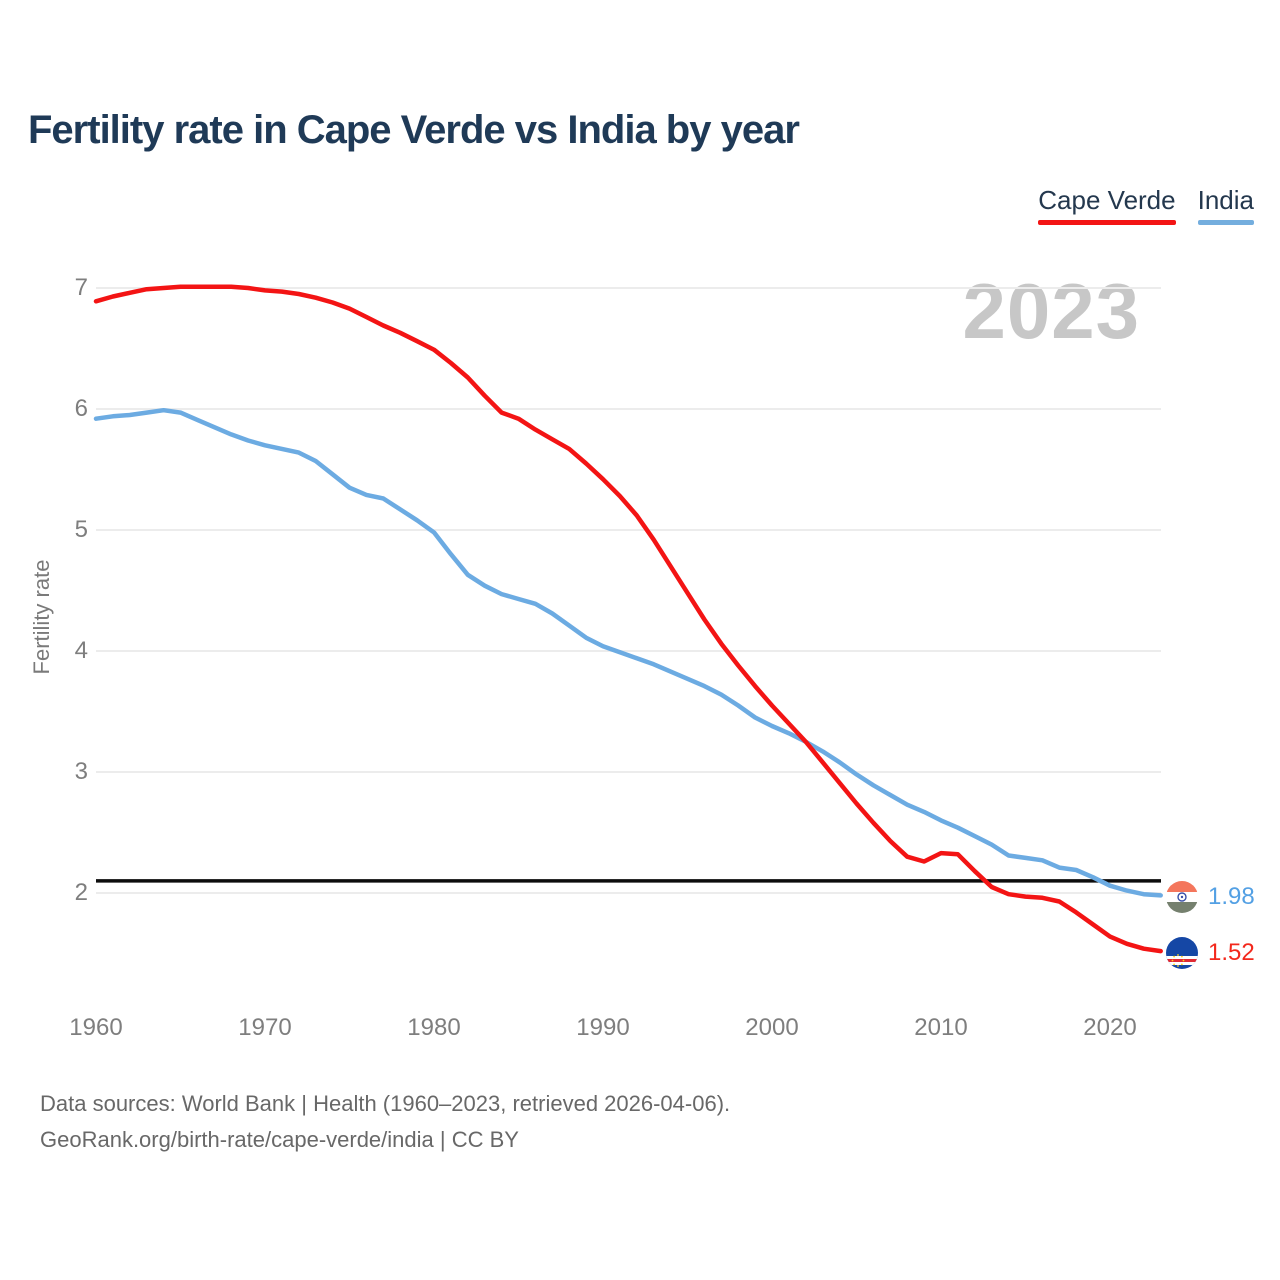 The width and height of the screenshot is (1280, 1280). Describe the element at coordinates (1051, 311) in the screenshot. I see `watermark-year: 2023` at that location.